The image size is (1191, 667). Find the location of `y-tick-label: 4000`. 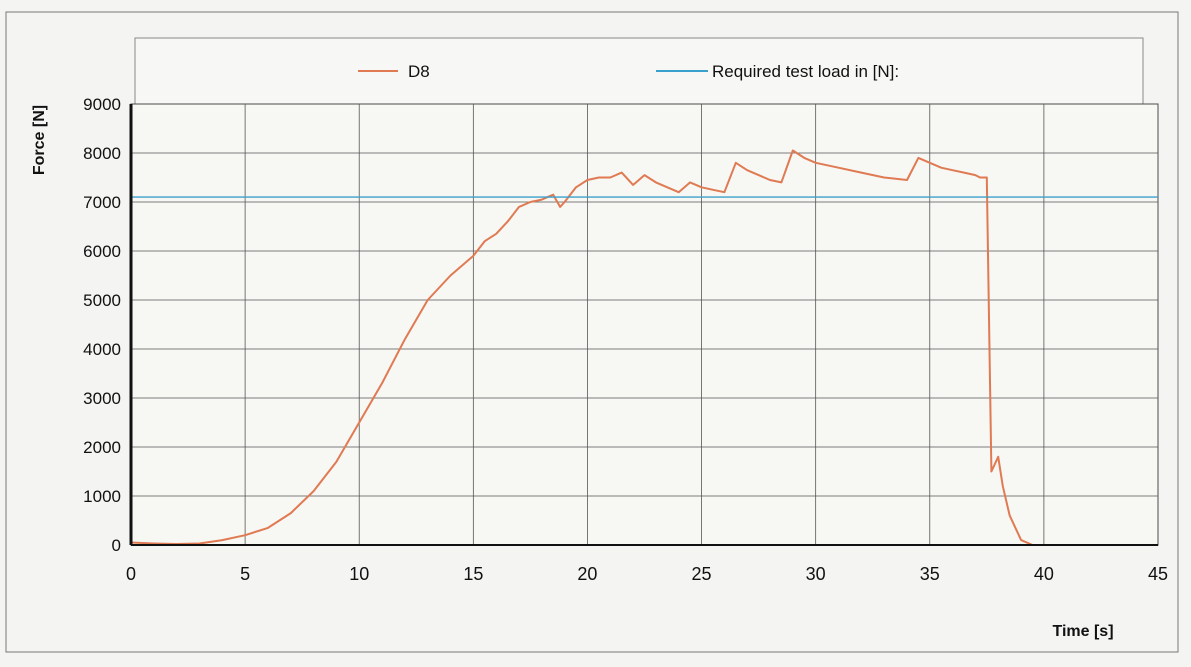

y-tick-label: 4000 is located at coordinates (102, 349).